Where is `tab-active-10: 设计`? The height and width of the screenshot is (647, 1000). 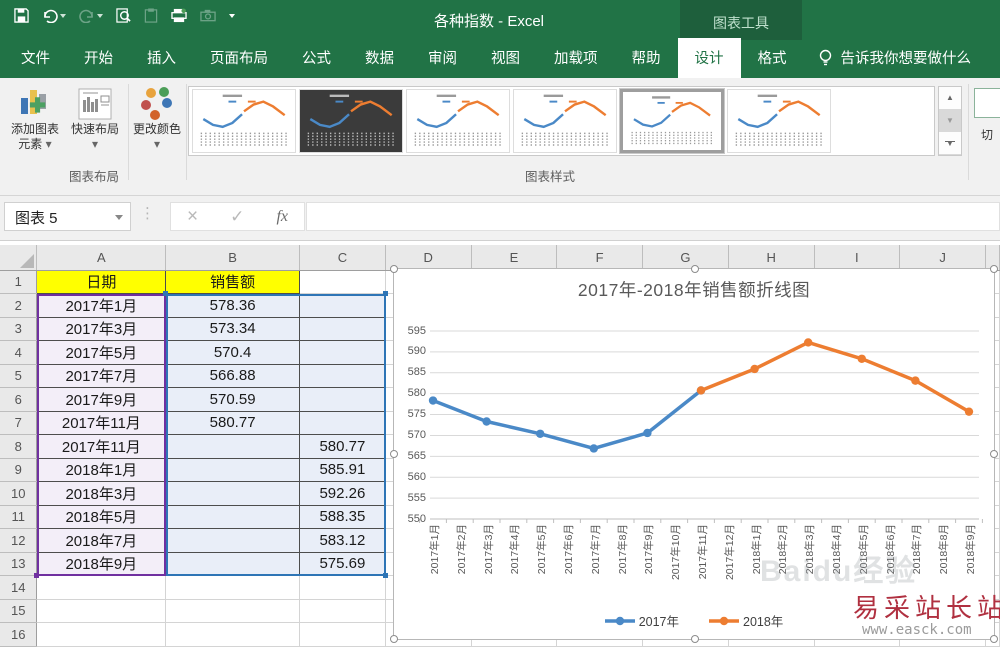 tab-active-10: 设计 is located at coordinates (709, 58).